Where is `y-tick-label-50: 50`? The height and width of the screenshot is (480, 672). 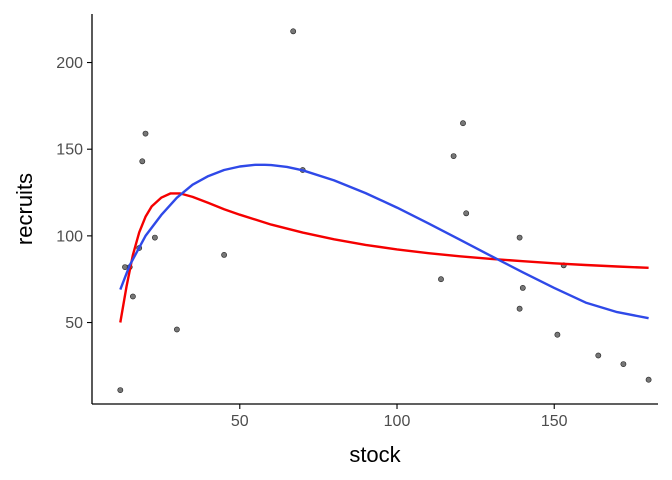
y-tick-label-50: 50 is located at coordinates (74, 323).